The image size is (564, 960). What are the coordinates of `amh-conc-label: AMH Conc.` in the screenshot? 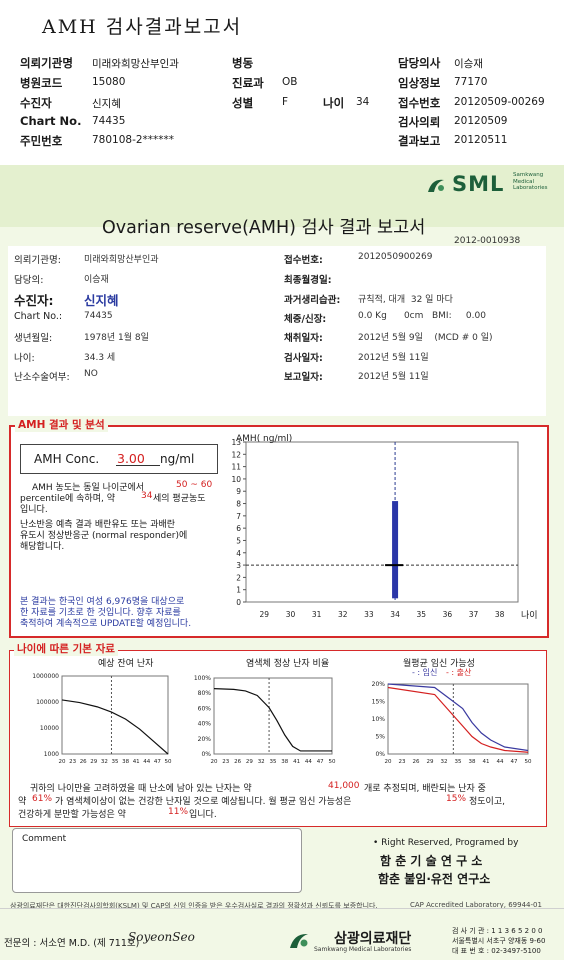 It's located at (67, 459).